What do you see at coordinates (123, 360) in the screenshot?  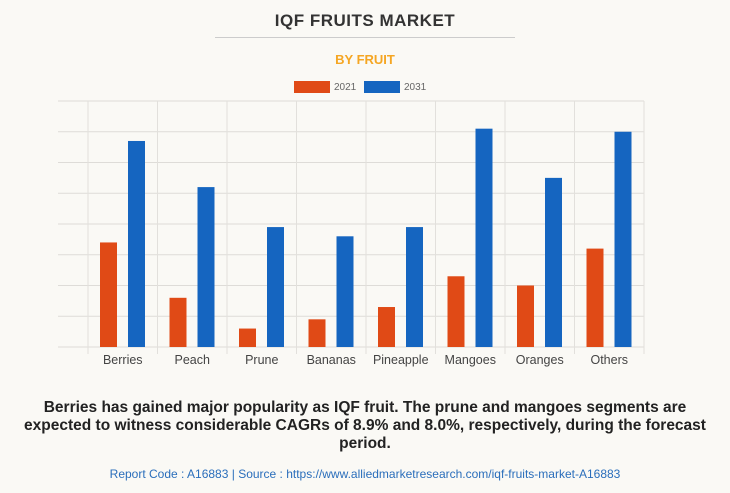 I see `x-tick-label: Berries` at bounding box center [123, 360].